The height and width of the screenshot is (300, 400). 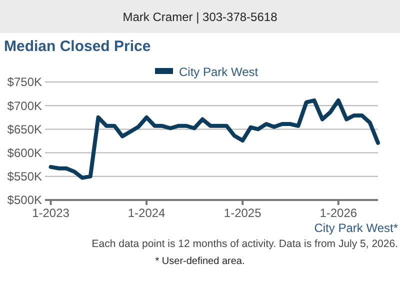 What do you see at coordinates (243, 213) in the screenshot?
I see `x-tick-label: 1-2025` at bounding box center [243, 213].